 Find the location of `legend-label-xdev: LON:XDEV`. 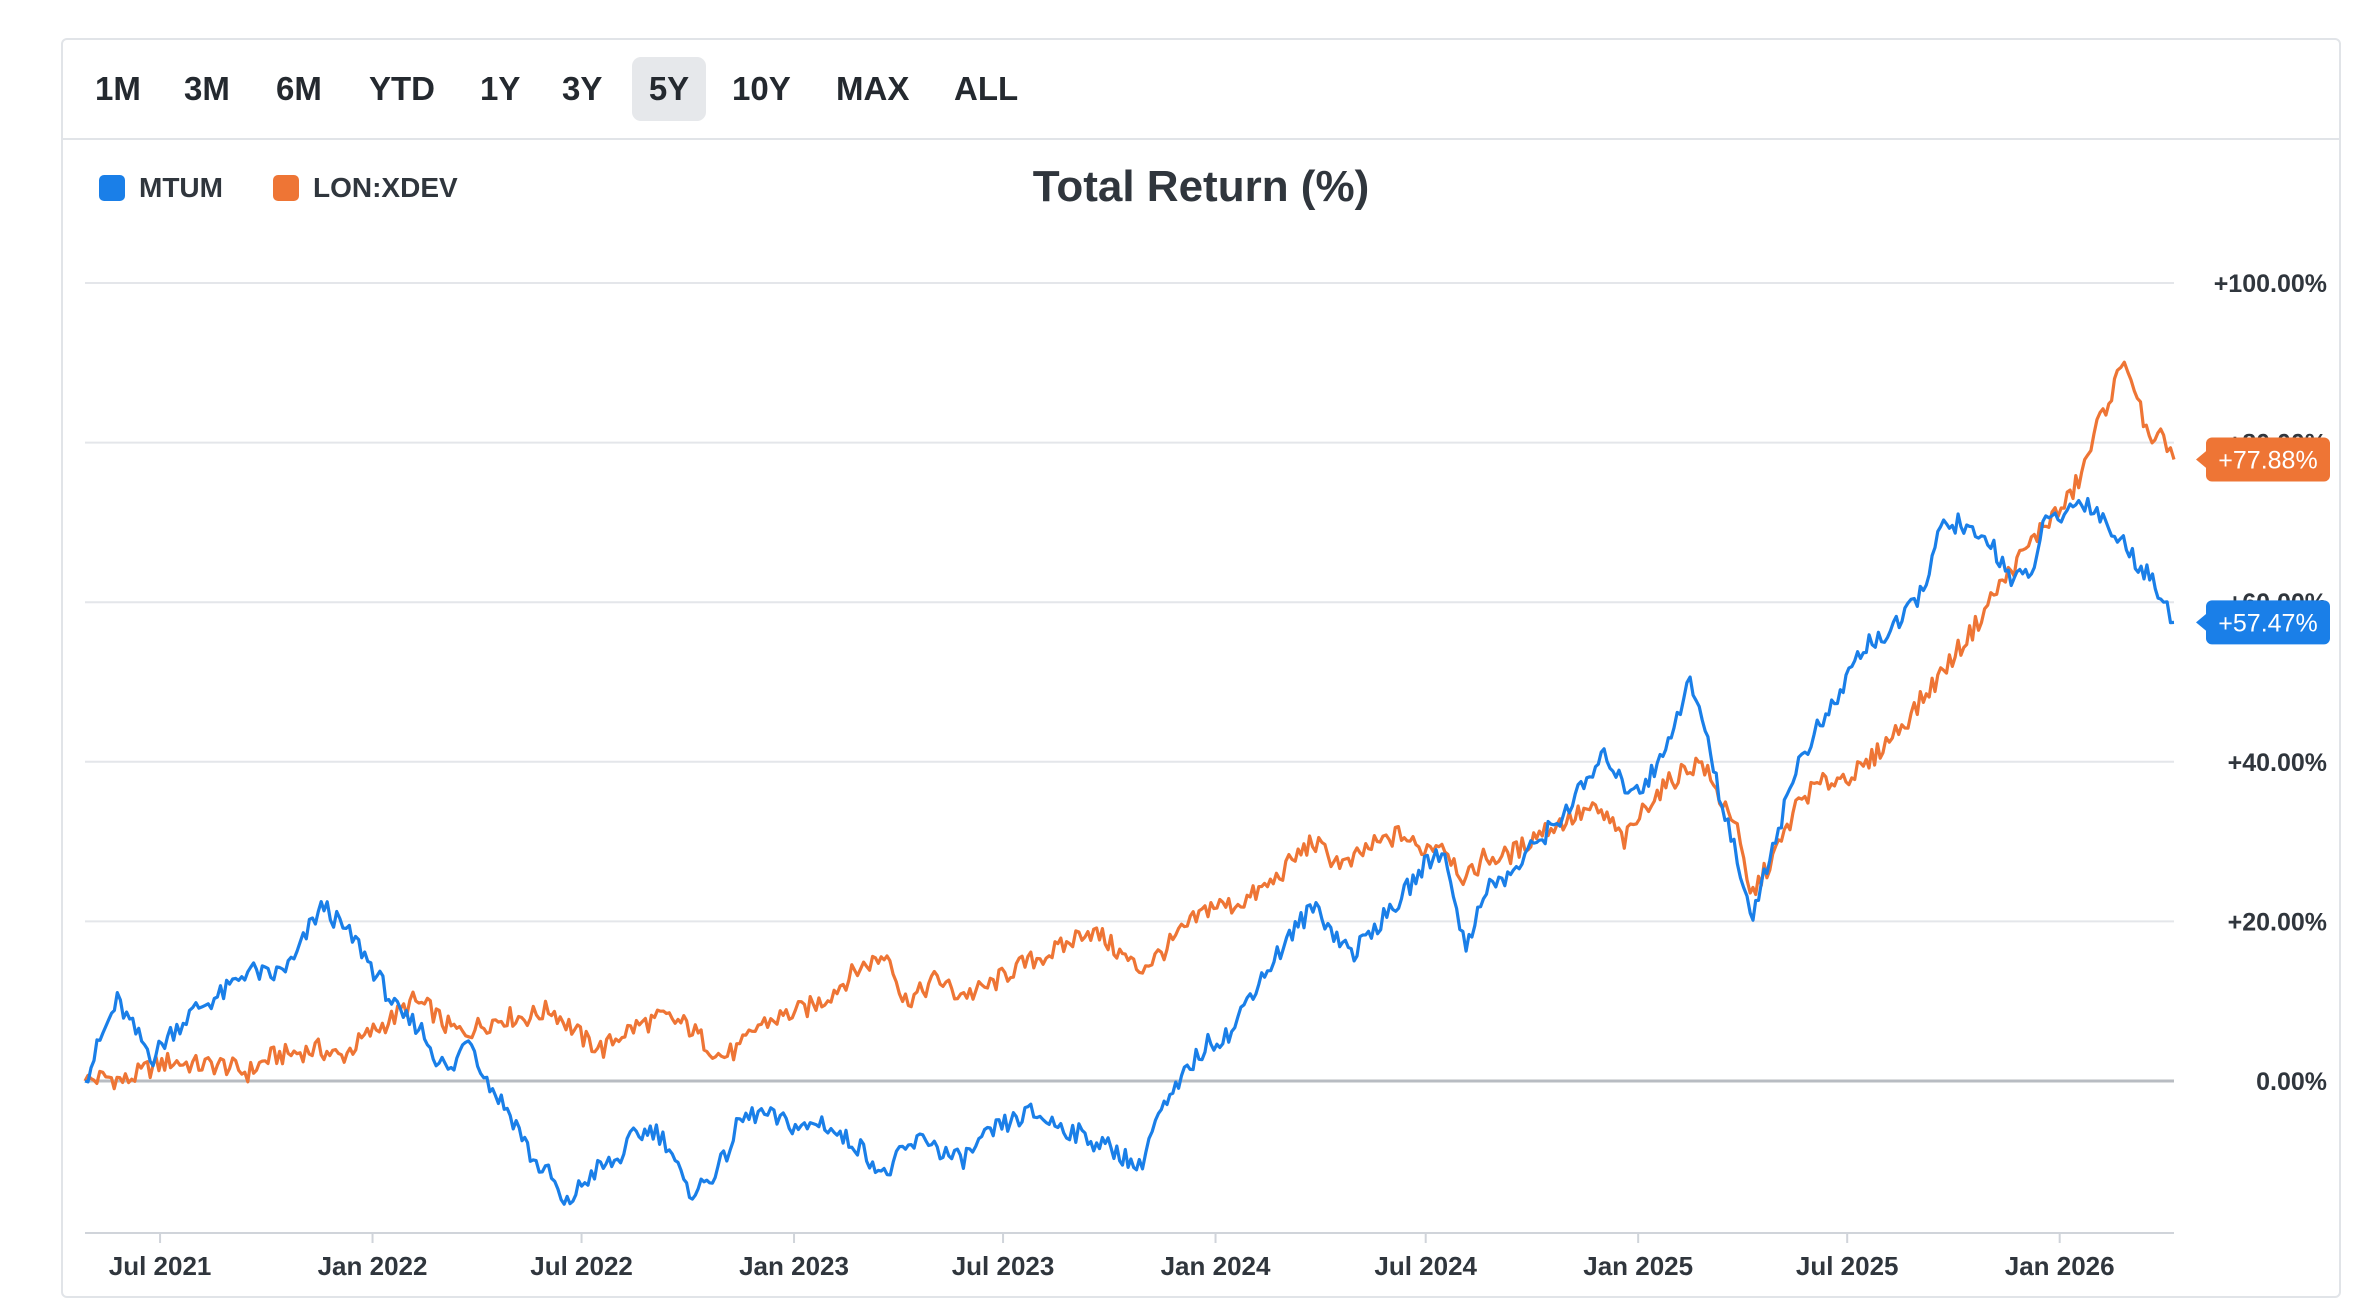

legend-label-xdev: LON:XDEV is located at coordinates (385, 187).